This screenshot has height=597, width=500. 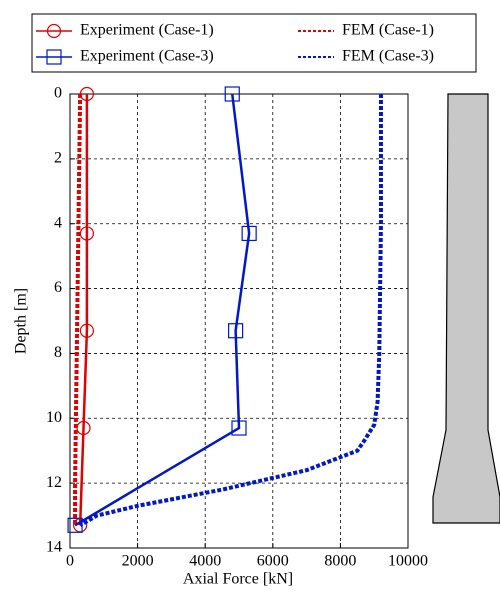 I want to click on y-tick-label: 0, so click(x=58, y=93).